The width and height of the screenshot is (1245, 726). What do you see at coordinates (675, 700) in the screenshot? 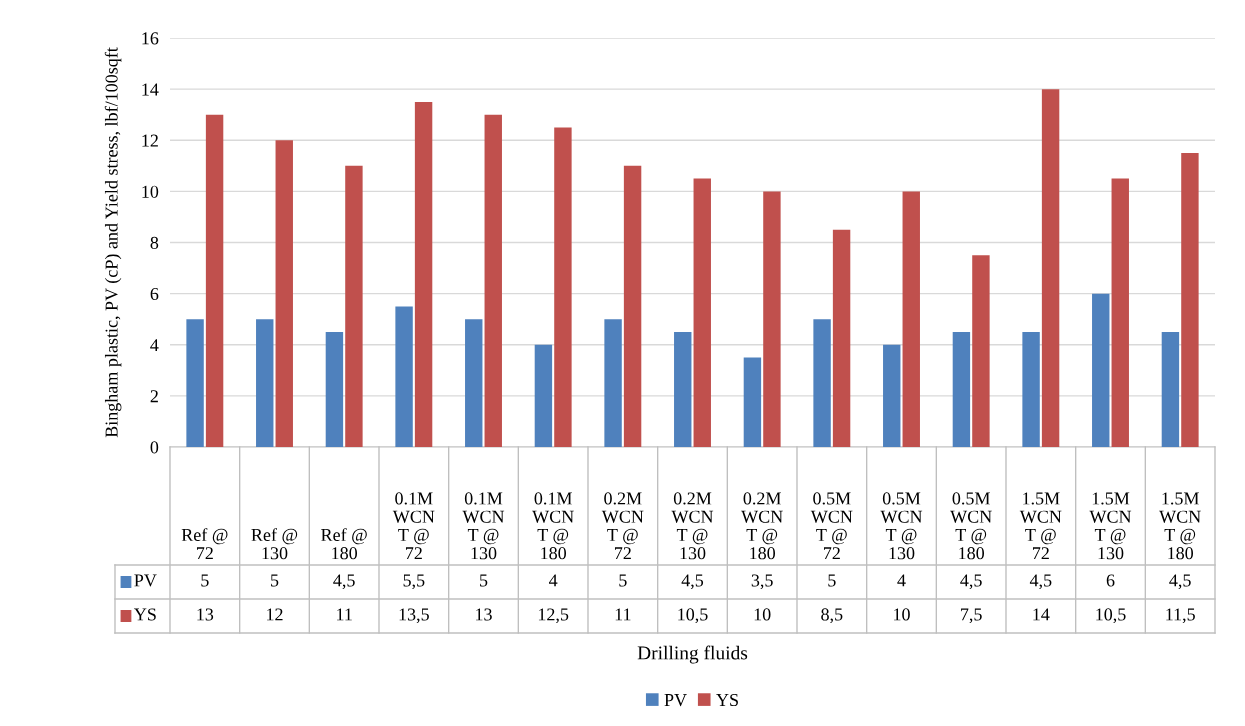
I see `text: PV` at bounding box center [675, 700].